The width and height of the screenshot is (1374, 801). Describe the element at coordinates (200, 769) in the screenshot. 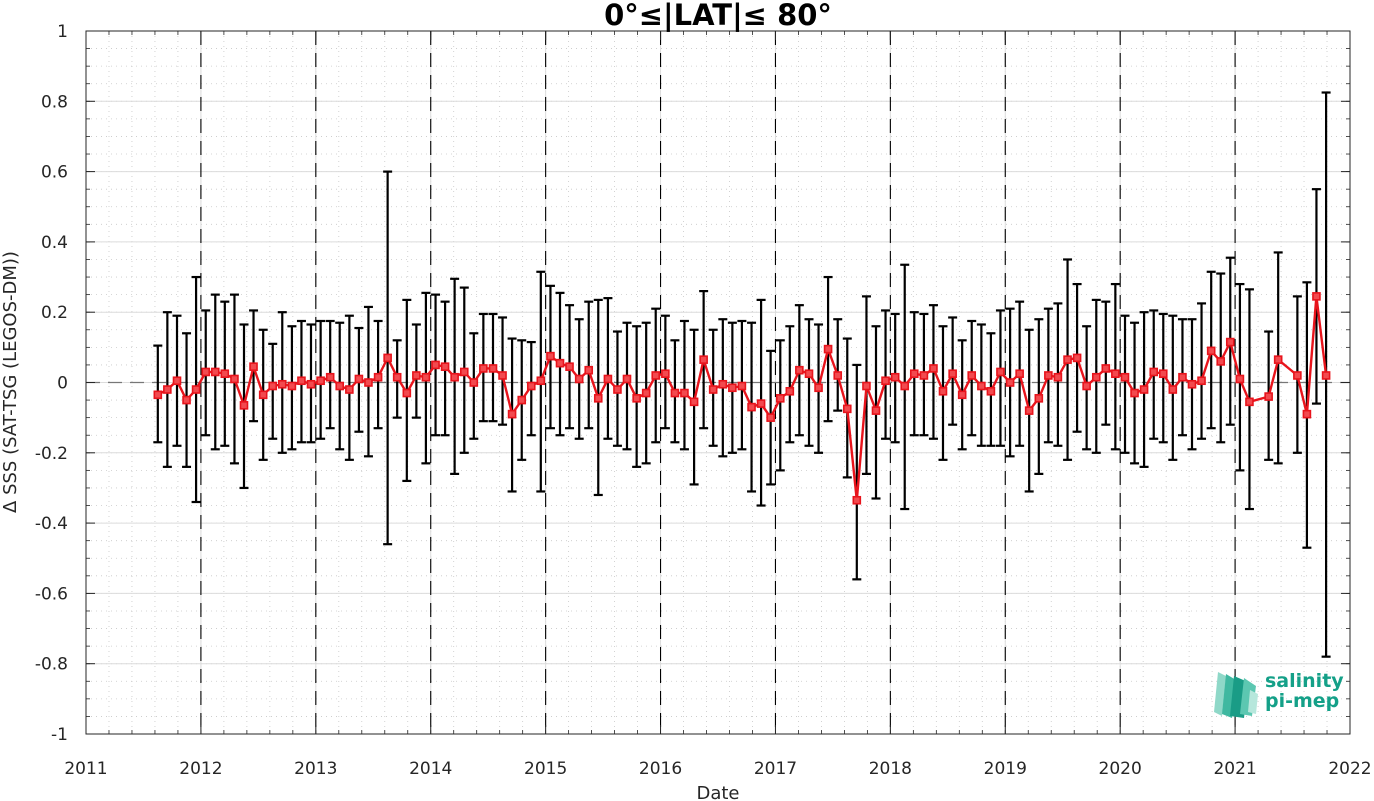

I see `x-tick-label: 2012` at that location.